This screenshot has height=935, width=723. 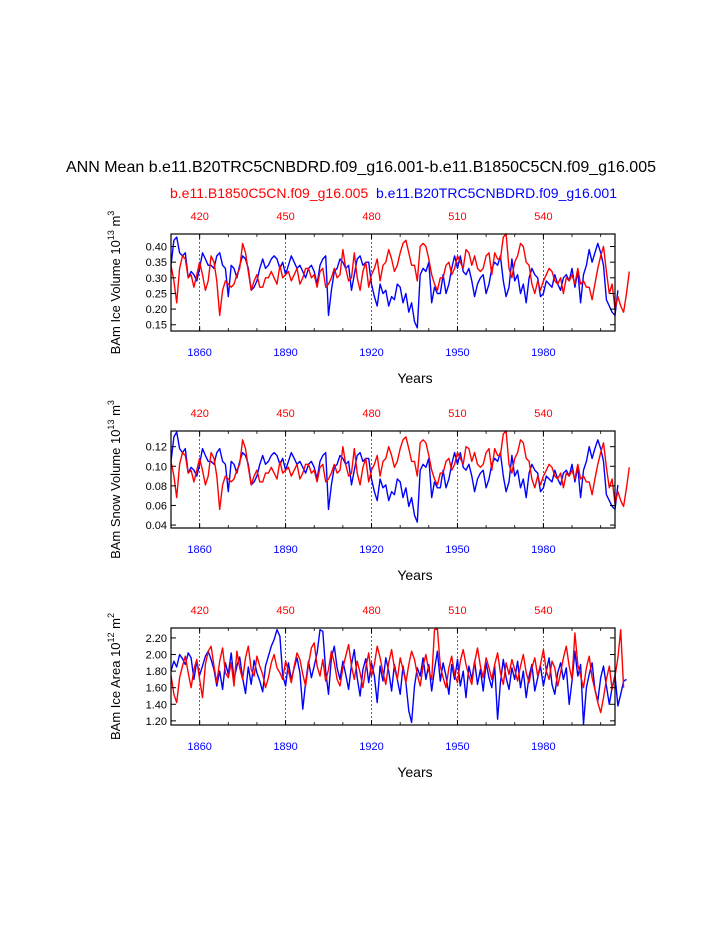 I want to click on y-axis-label: BAm Snow Volume 1013 m3, so click(x=114, y=479).